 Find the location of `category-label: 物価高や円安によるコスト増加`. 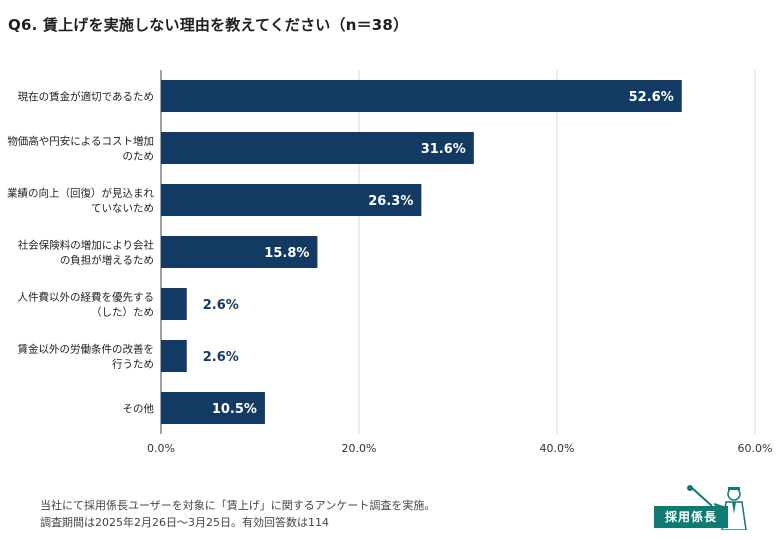

category-label: 物価高や円安によるコスト増加 is located at coordinates (80, 141).